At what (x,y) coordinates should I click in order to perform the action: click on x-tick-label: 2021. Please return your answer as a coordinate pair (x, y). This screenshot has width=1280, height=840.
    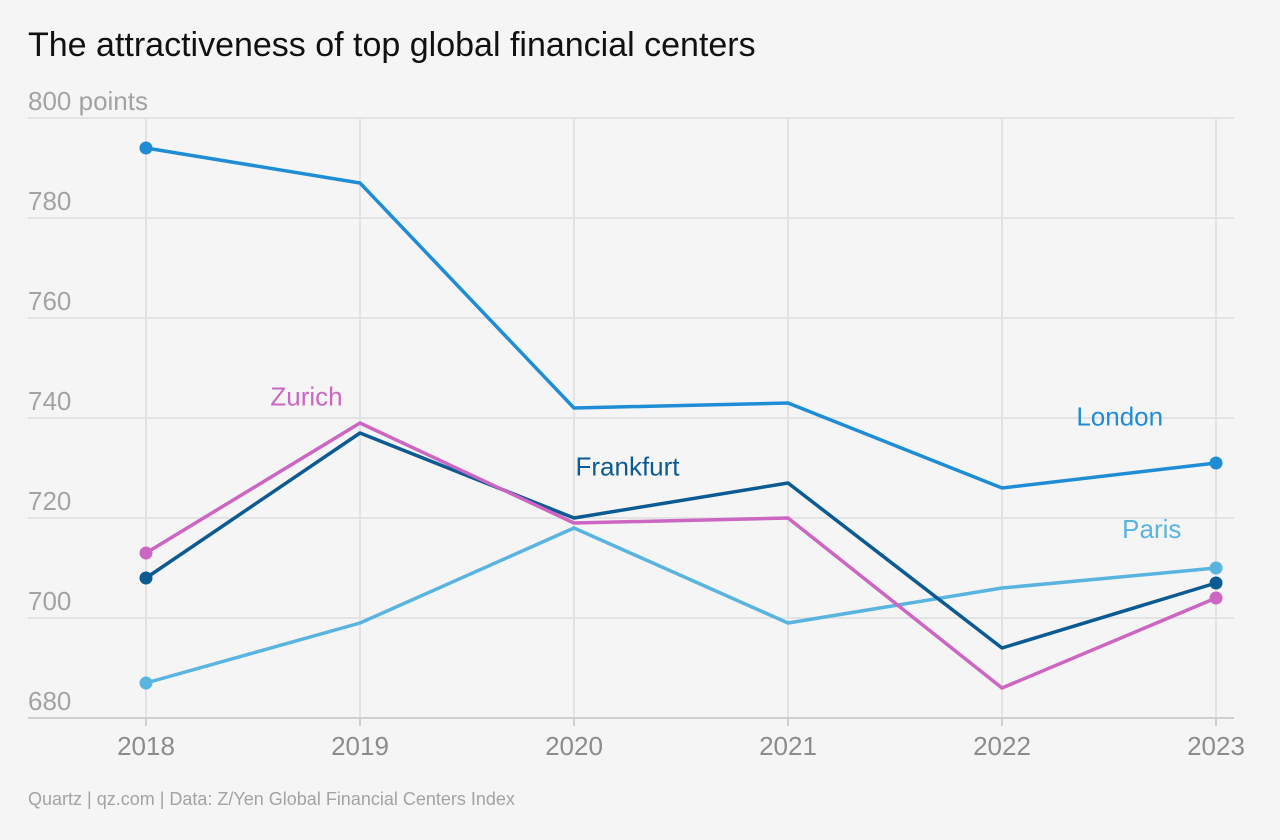
    Looking at the image, I should click on (788, 746).